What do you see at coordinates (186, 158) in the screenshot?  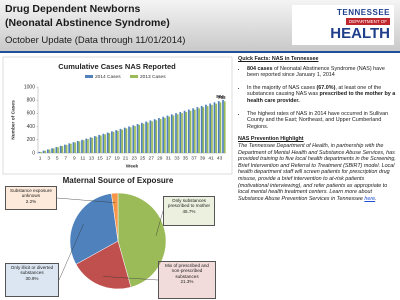 I see `x-tick-label: 35` at bounding box center [186, 158].